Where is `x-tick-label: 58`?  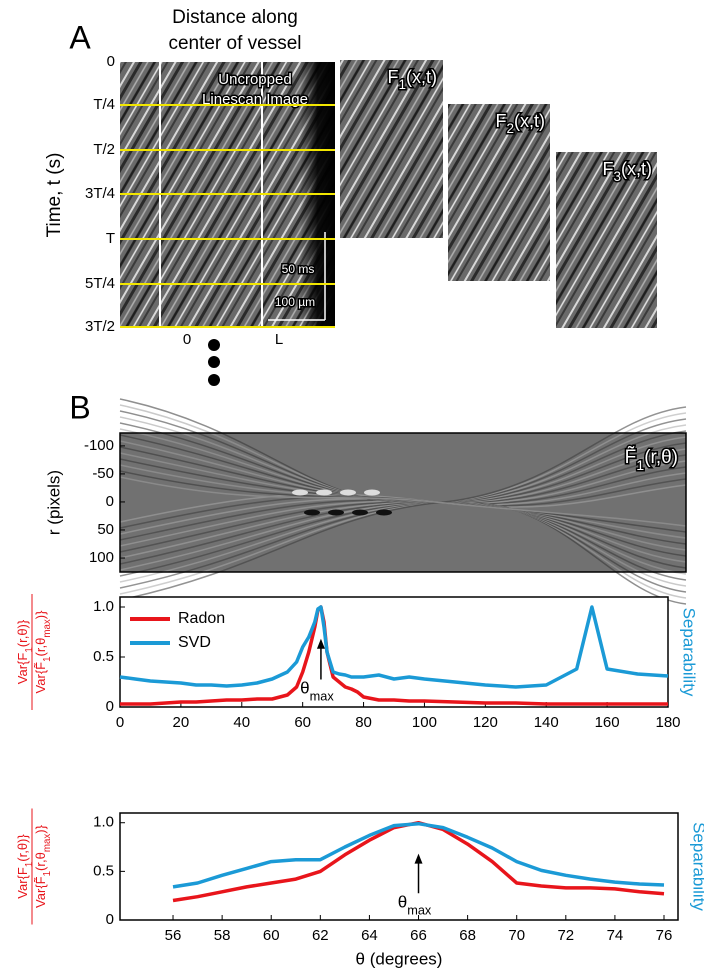
x-tick-label: 58 is located at coordinates (222, 935).